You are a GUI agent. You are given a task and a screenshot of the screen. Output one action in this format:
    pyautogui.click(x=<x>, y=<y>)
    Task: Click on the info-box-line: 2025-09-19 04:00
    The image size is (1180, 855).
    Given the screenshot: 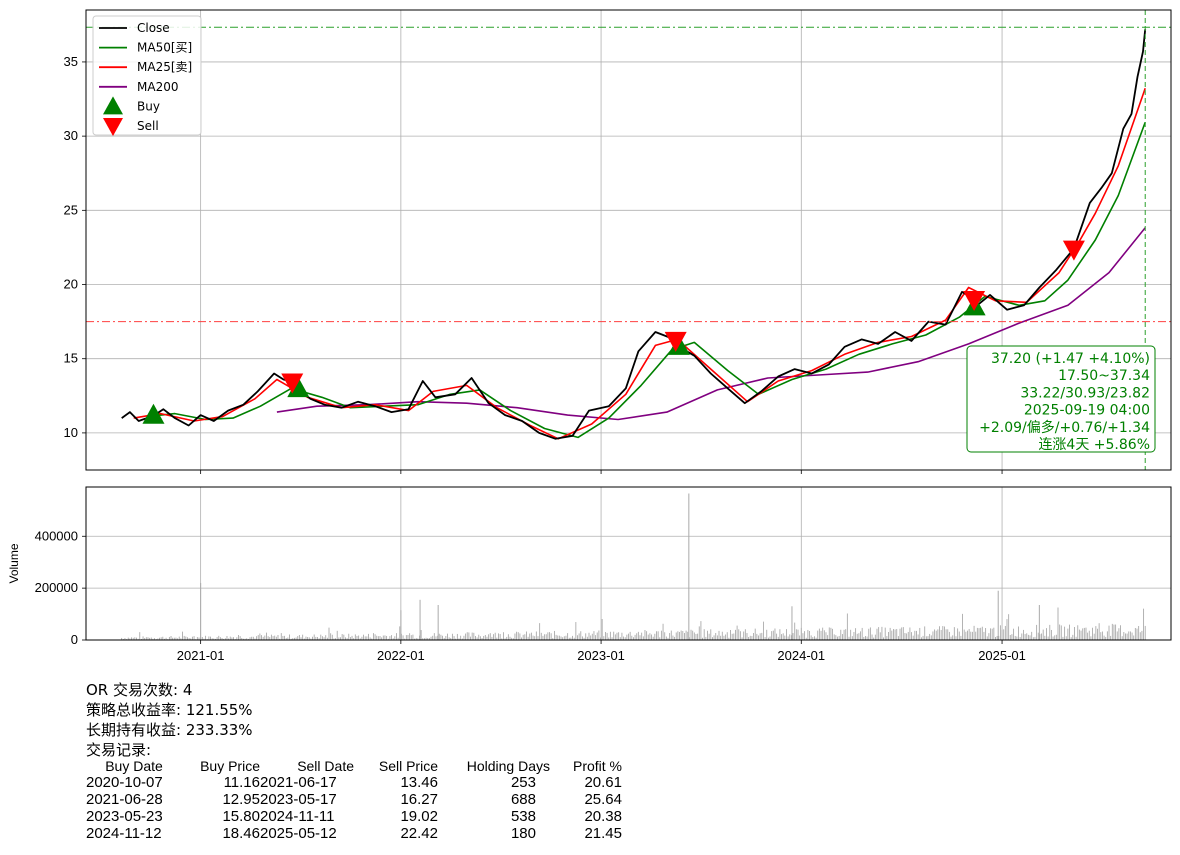 What is the action you would take?
    pyautogui.click(x=1087, y=411)
    